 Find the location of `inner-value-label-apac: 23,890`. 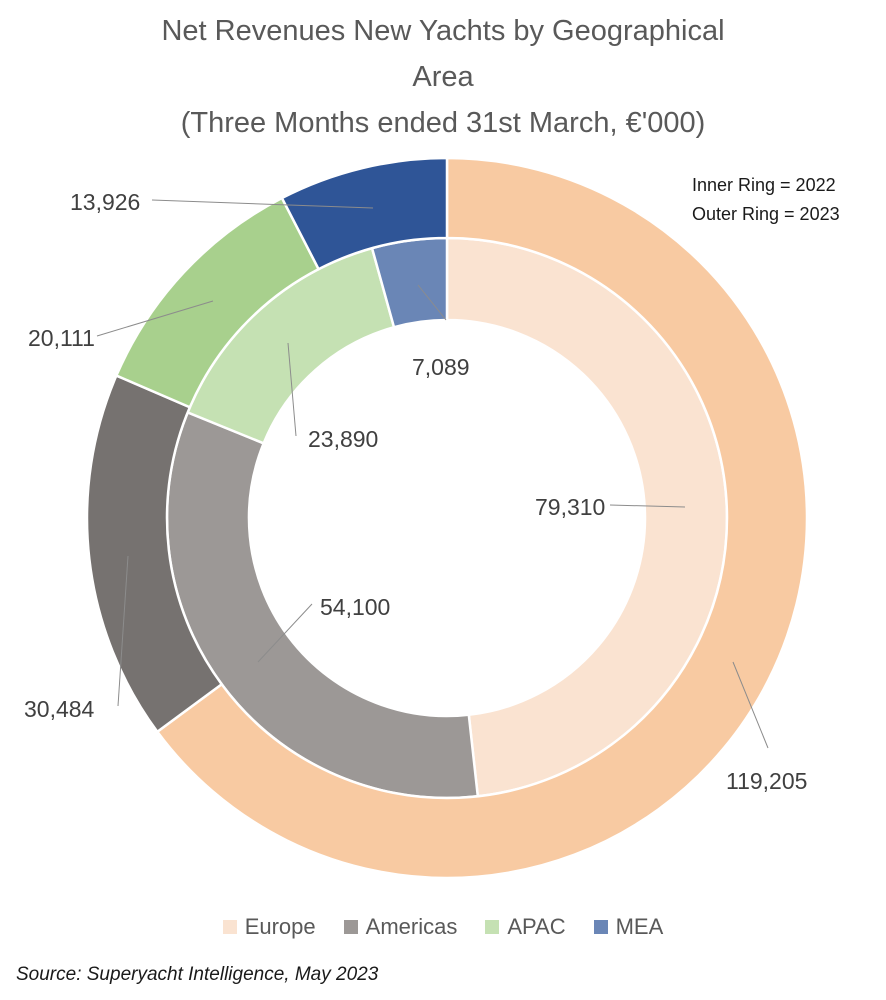

inner-value-label-apac: 23,890 is located at coordinates (343, 439).